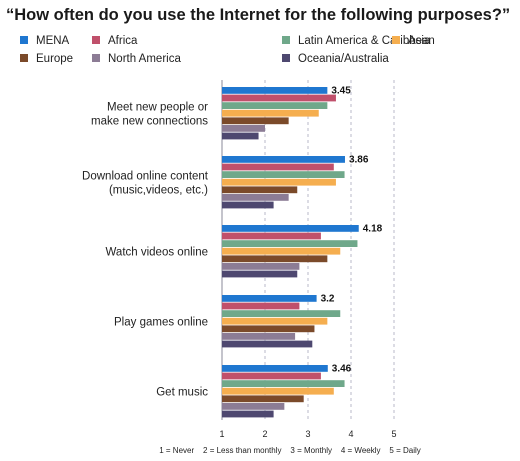 This screenshot has width=520, height=461. I want to click on legend-label-oceania-australia: Oceania/Australia, so click(343, 59).